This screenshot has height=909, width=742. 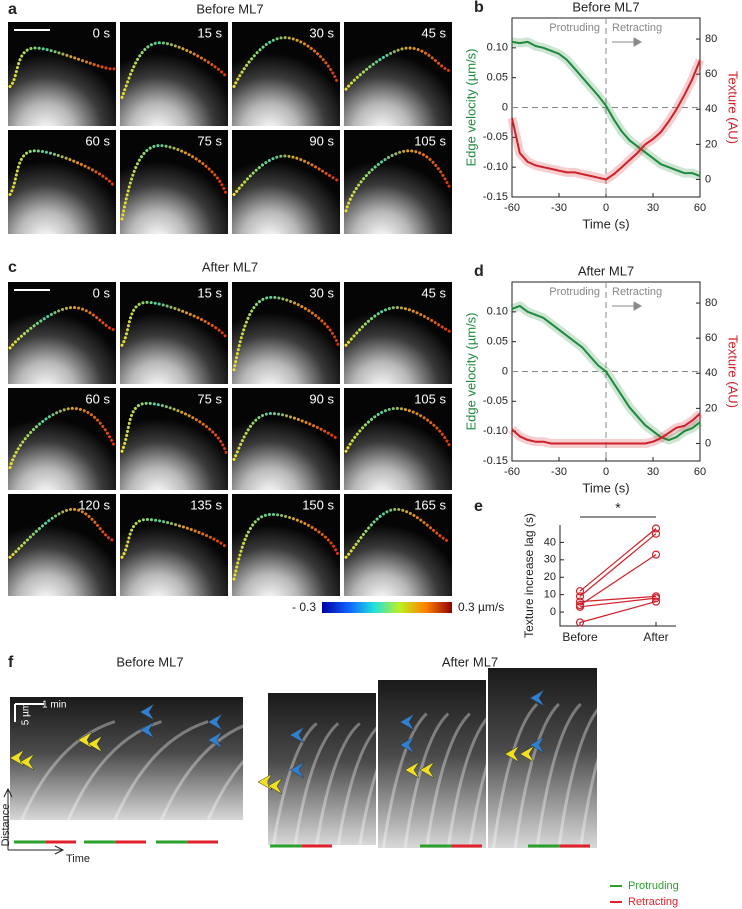 I want to click on image-tile: 60 s, so click(x=62, y=439).